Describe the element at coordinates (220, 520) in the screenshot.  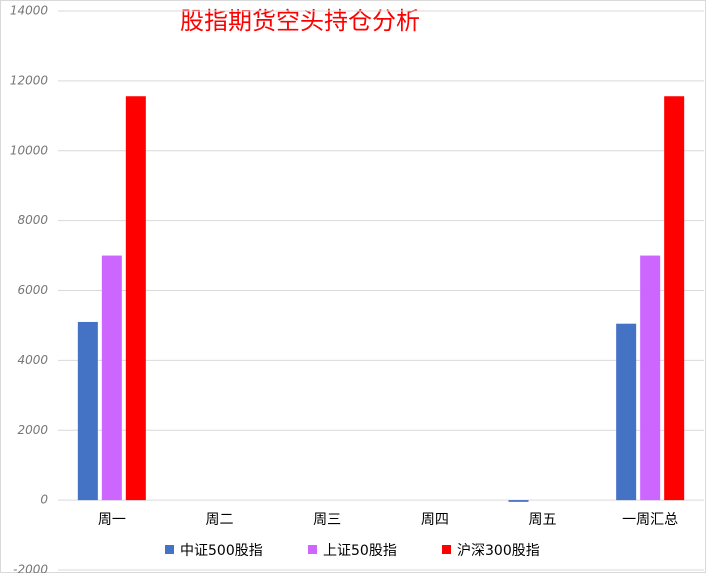
I see `x-tick-label: 周二` at that location.